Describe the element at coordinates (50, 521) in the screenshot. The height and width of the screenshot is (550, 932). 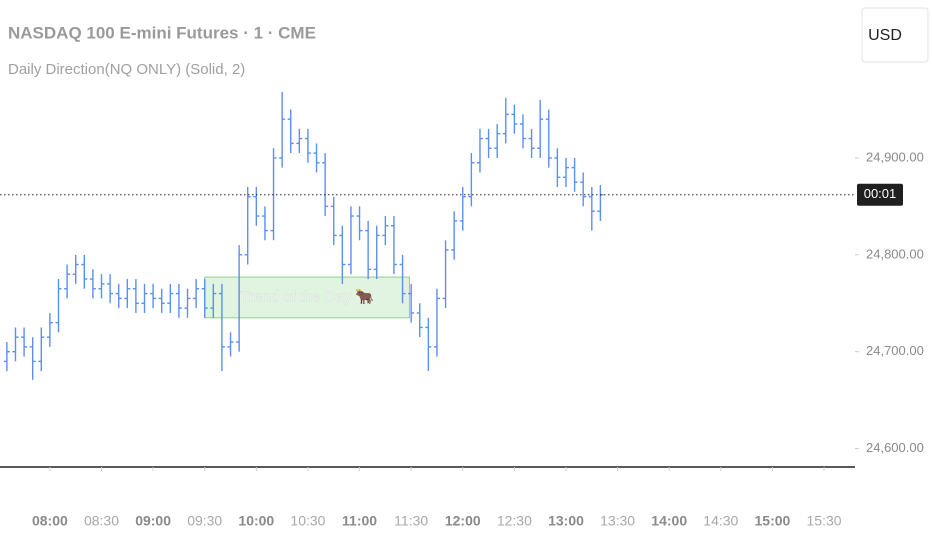
I see `x-tick-label: 08:00` at that location.